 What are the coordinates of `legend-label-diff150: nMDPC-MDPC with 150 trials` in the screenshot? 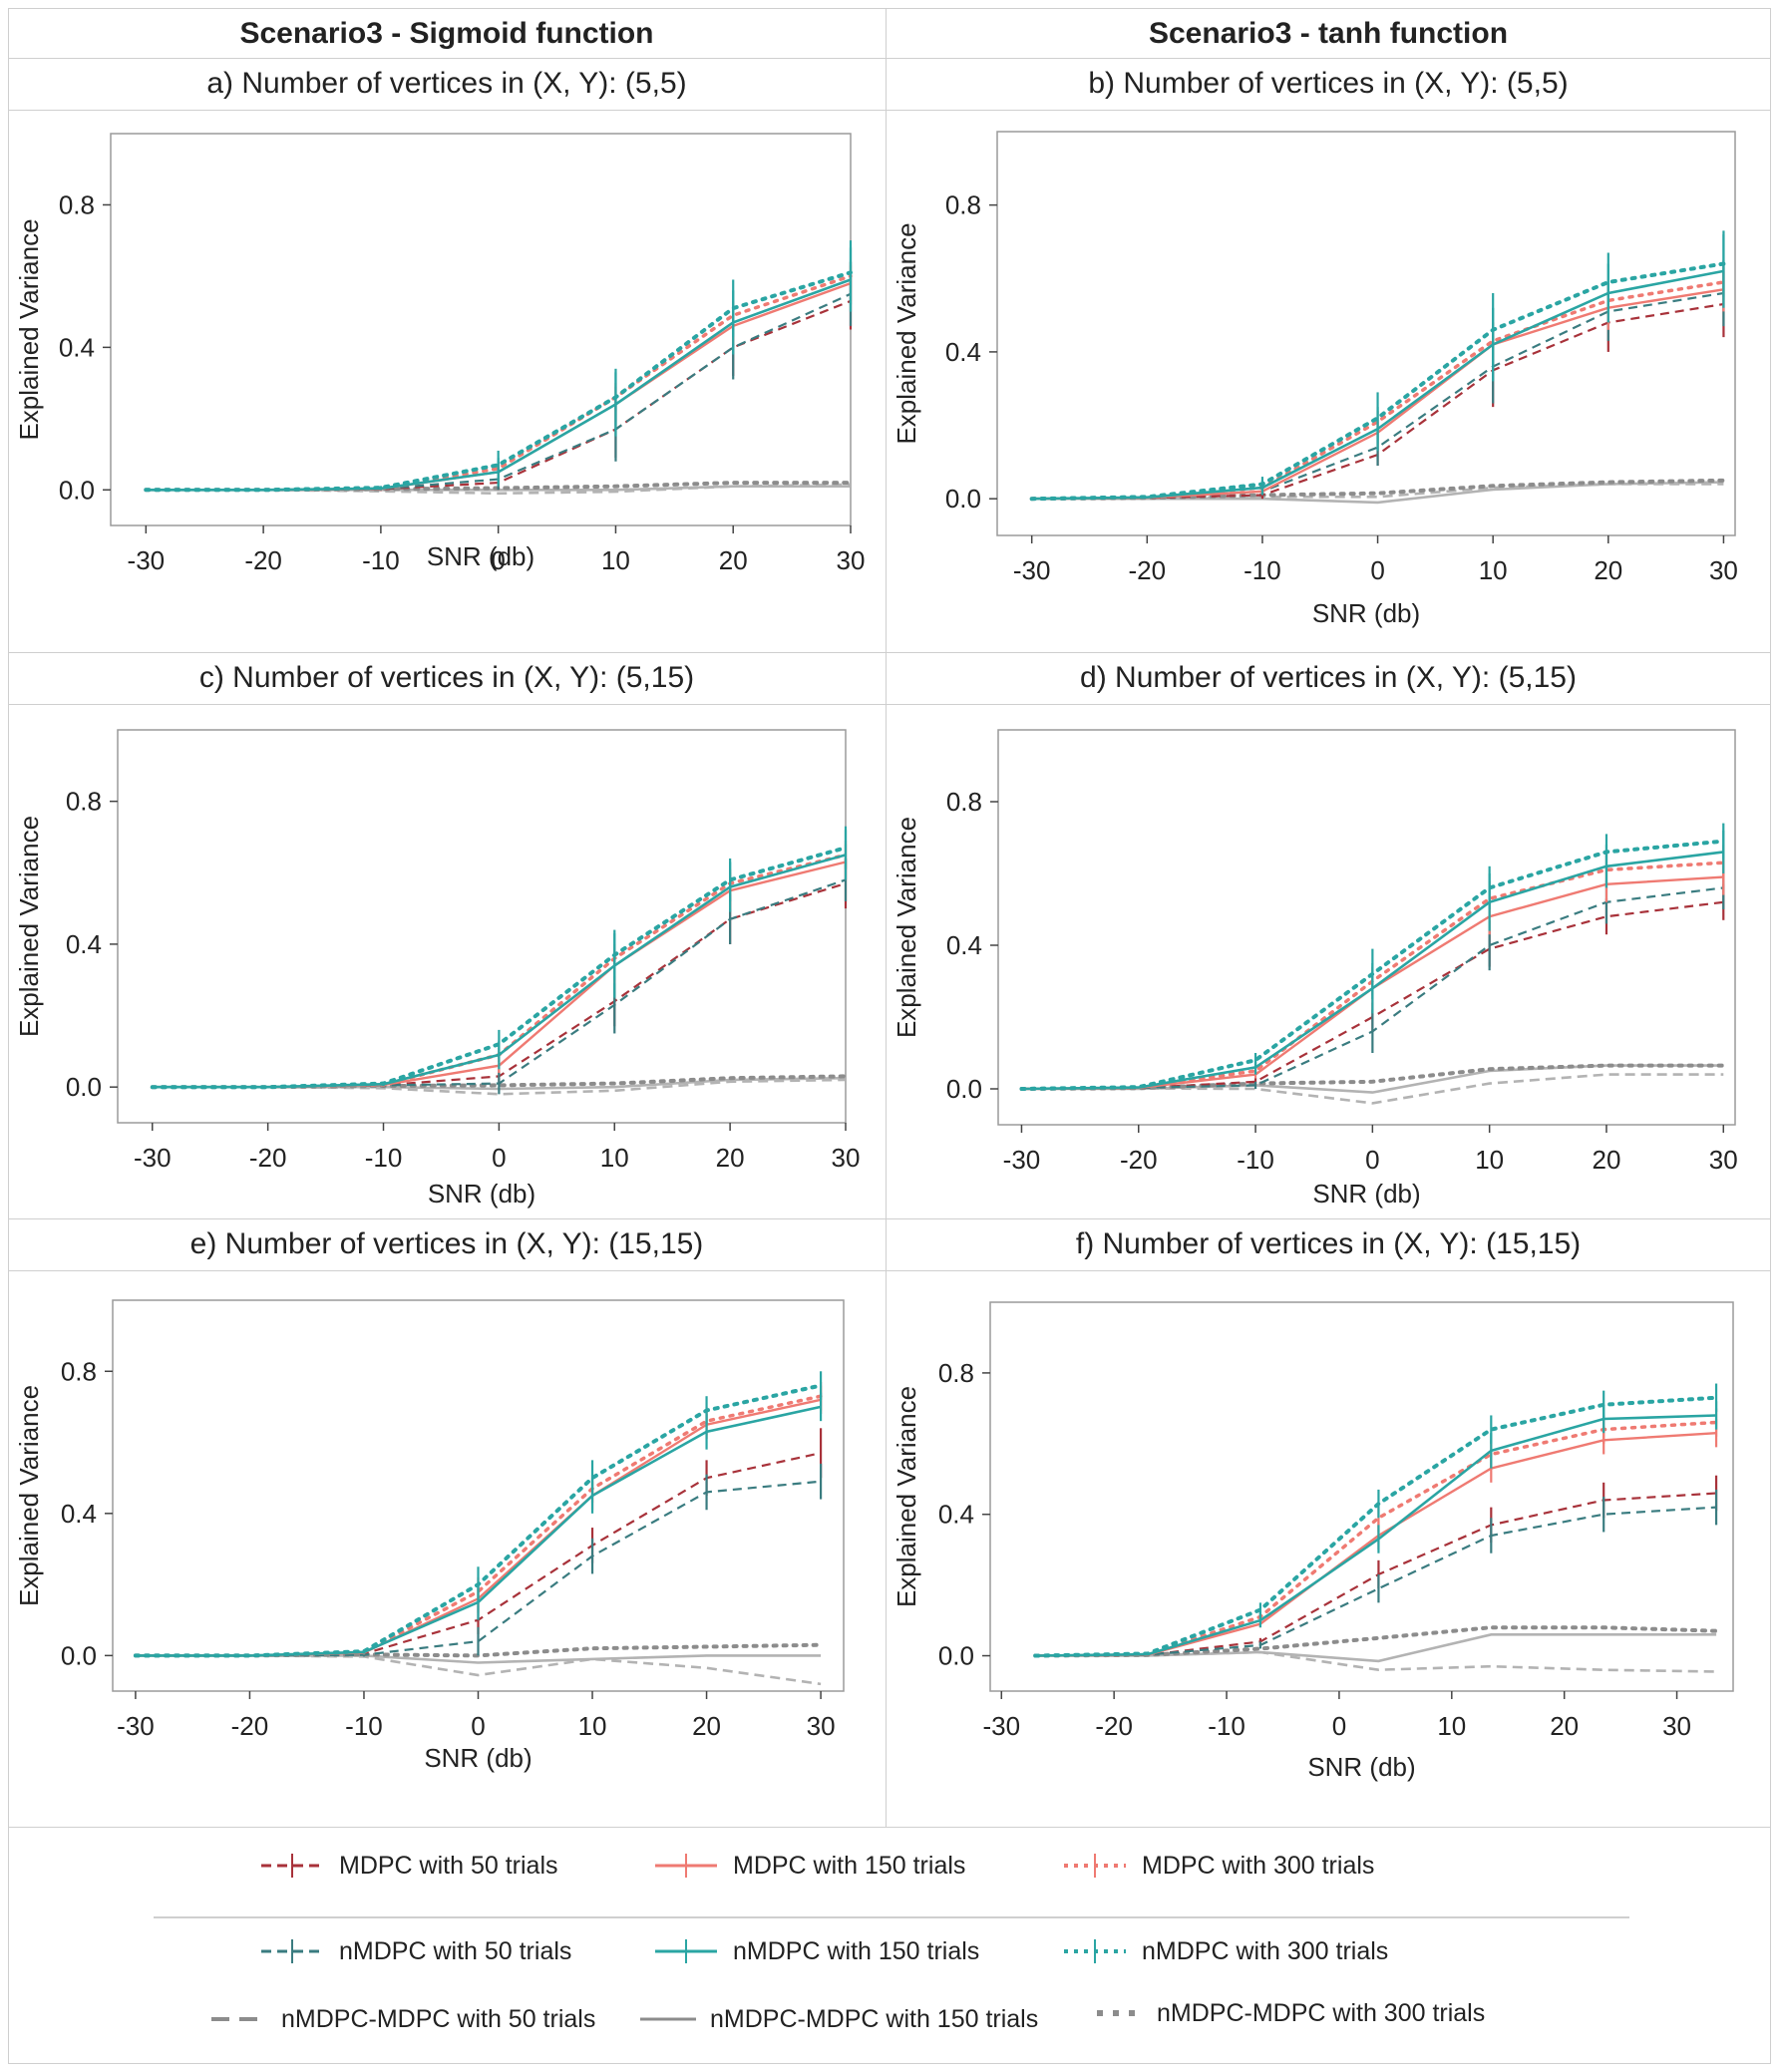 It's located at (874, 2019).